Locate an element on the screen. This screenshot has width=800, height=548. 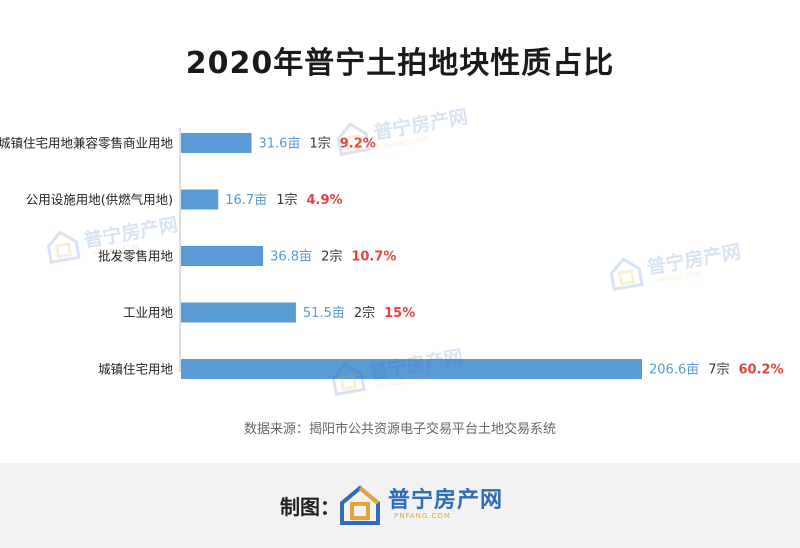
brand-domain: PNFANG.COM is located at coordinates (422, 516).